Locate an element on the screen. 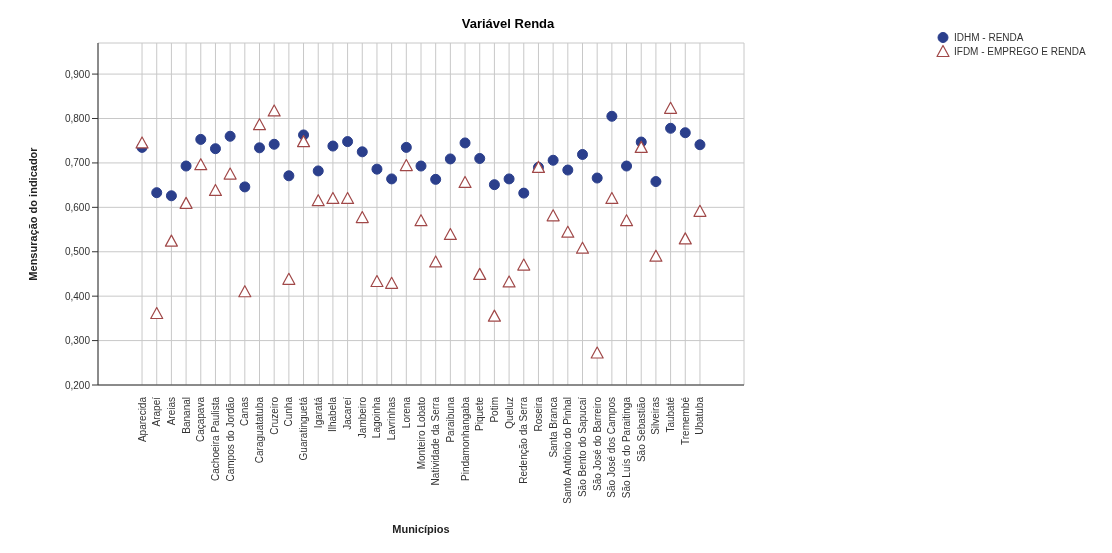 The image size is (1112, 553). x-tick-label: Bananal is located at coordinates (186, 415).